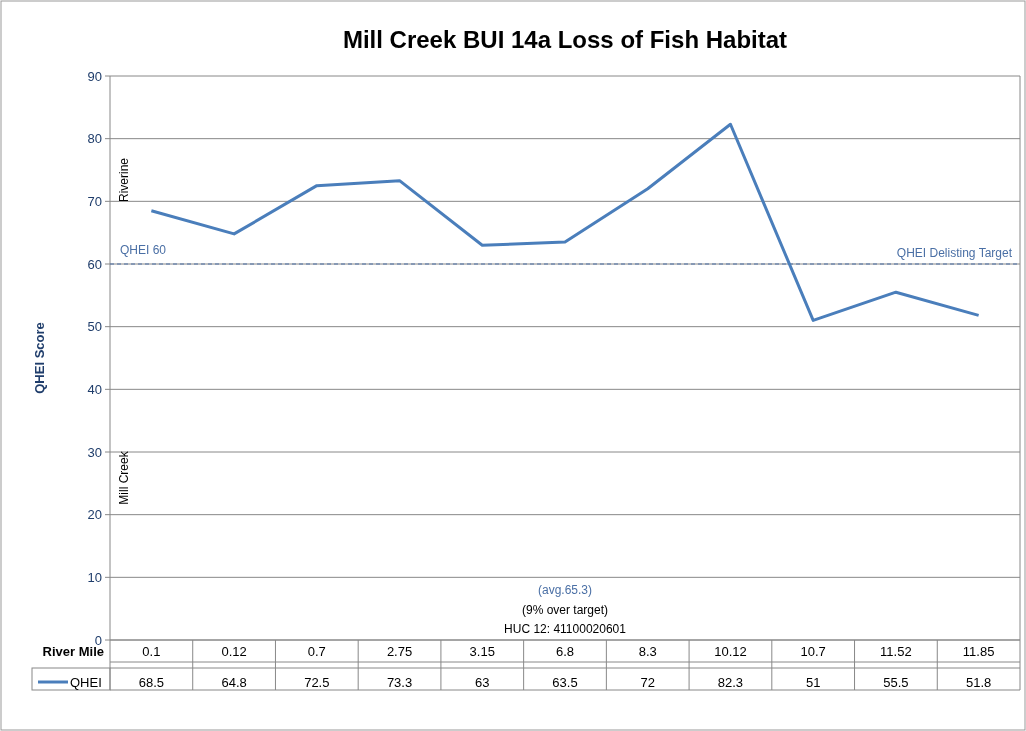  I want to click on x-tick-label: 3.15, so click(482, 651).